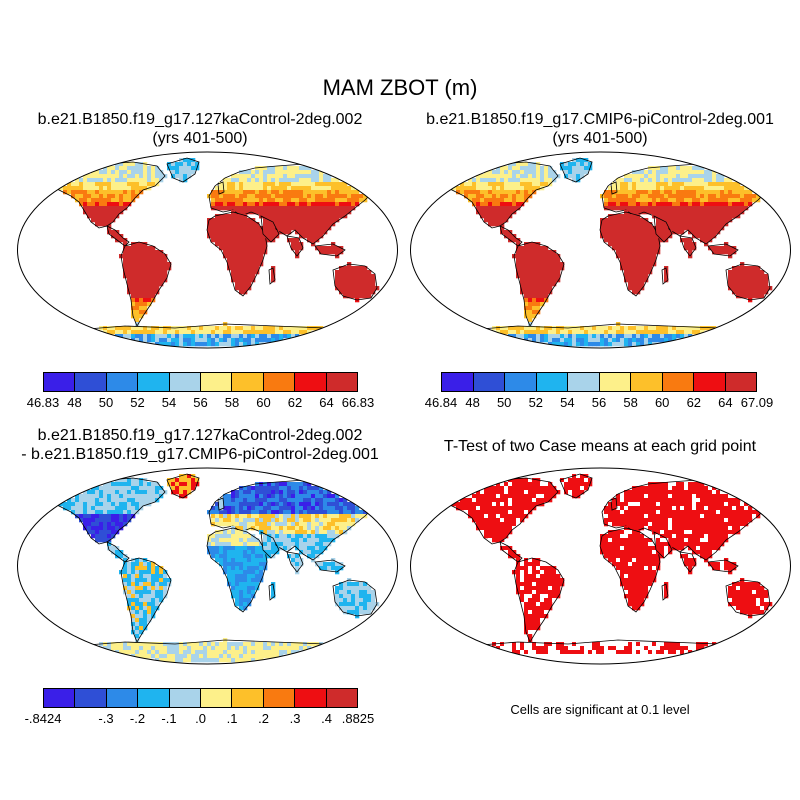  Describe the element at coordinates (200, 698) in the screenshot. I see `diff-colorbar` at that location.